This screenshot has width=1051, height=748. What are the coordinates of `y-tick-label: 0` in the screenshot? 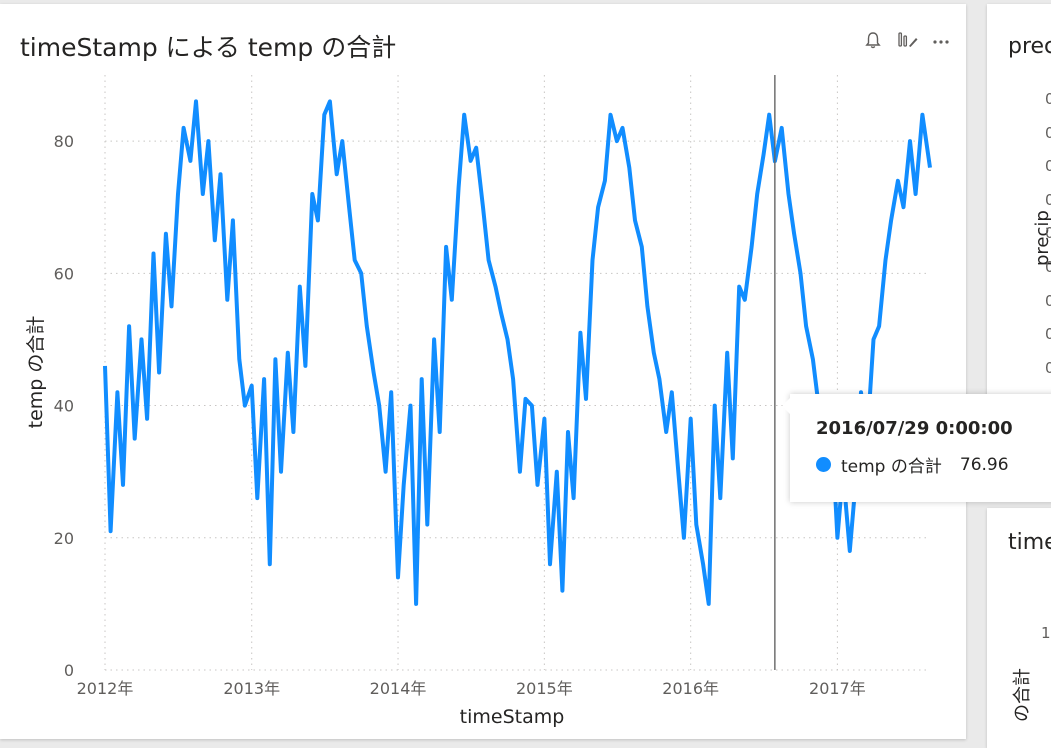 It's located at (69, 670).